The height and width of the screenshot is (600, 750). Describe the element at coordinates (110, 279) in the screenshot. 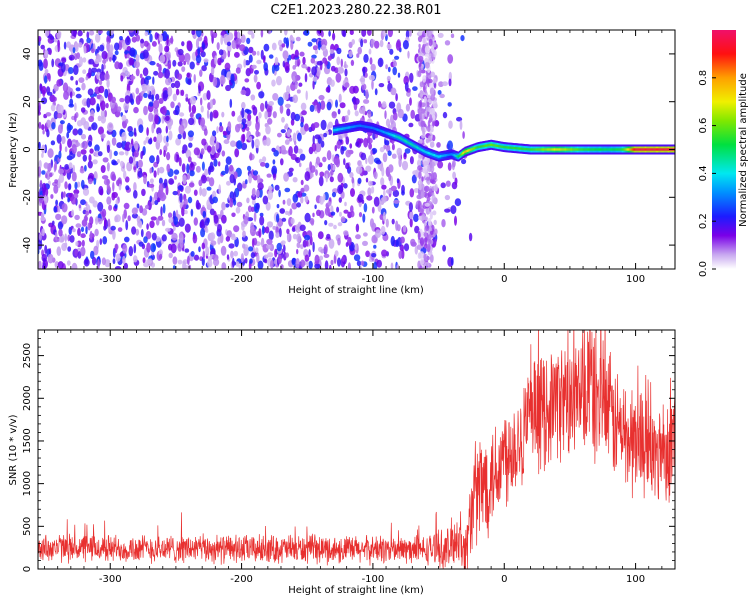

I see `x-tick-label: -300` at that location.